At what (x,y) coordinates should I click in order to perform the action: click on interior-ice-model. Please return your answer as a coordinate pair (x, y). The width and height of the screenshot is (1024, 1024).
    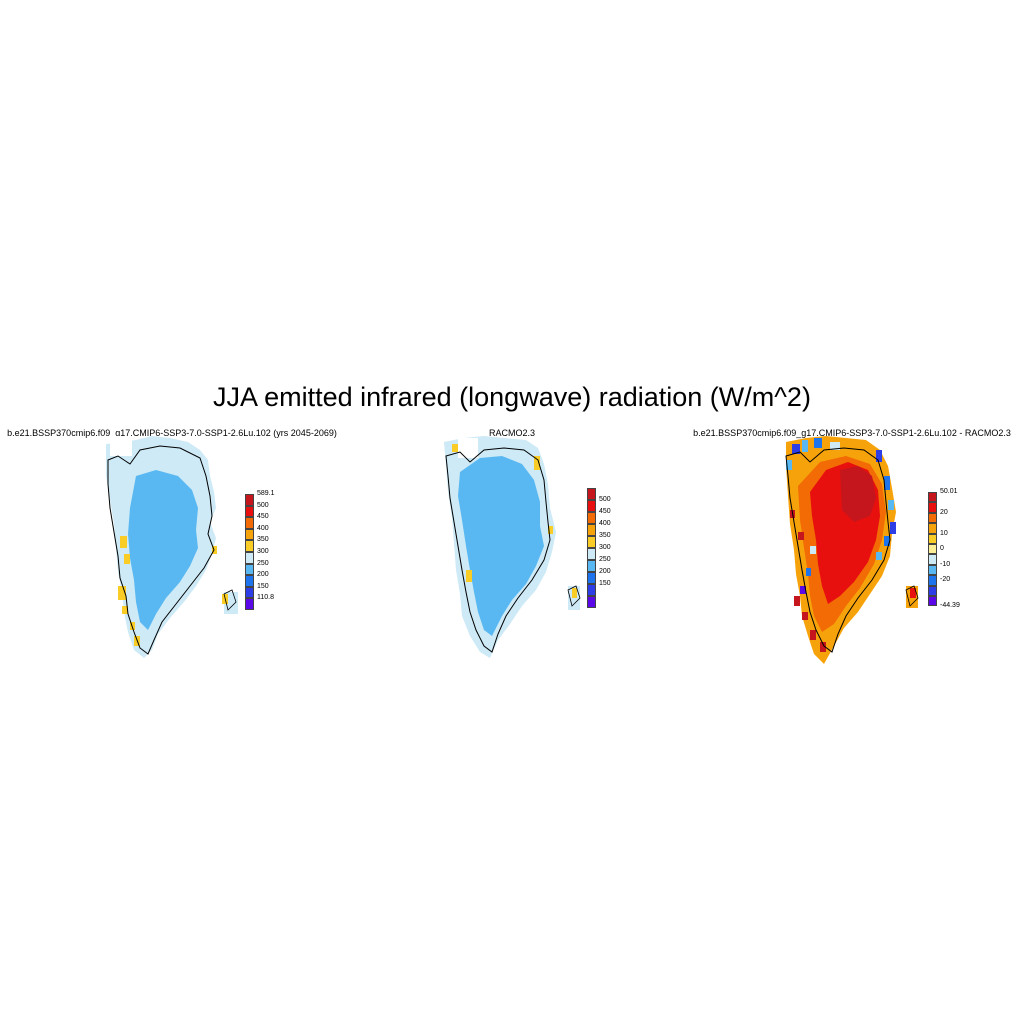
    Looking at the image, I should click on (163, 550).